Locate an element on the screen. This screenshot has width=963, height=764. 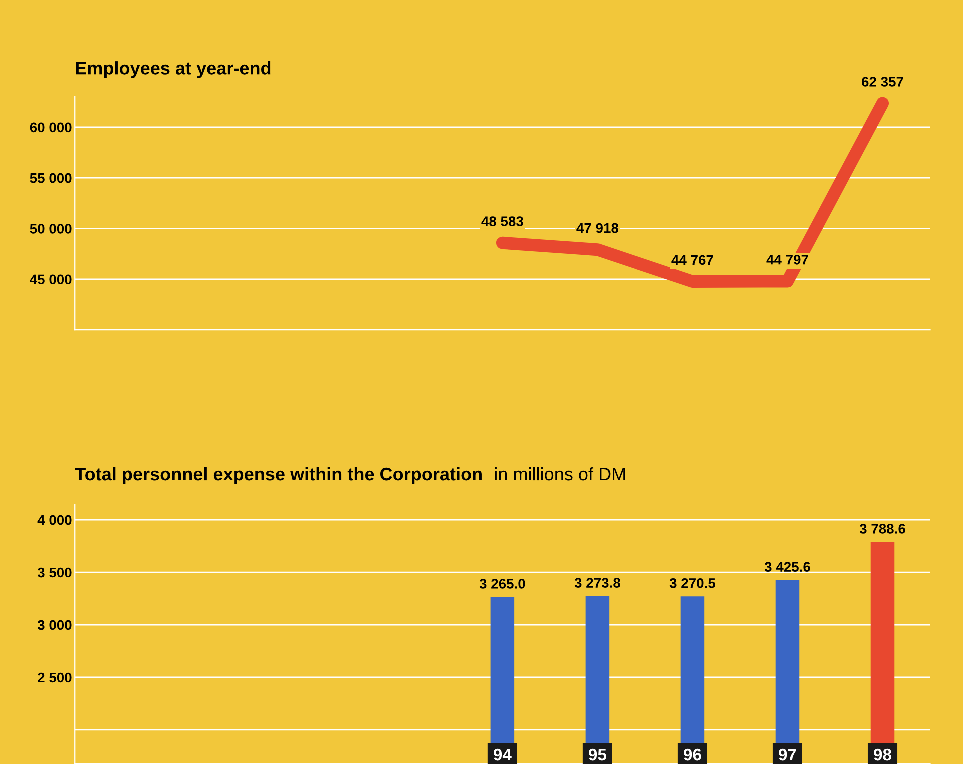
y-tick-label: 45 000 is located at coordinates (51, 279).